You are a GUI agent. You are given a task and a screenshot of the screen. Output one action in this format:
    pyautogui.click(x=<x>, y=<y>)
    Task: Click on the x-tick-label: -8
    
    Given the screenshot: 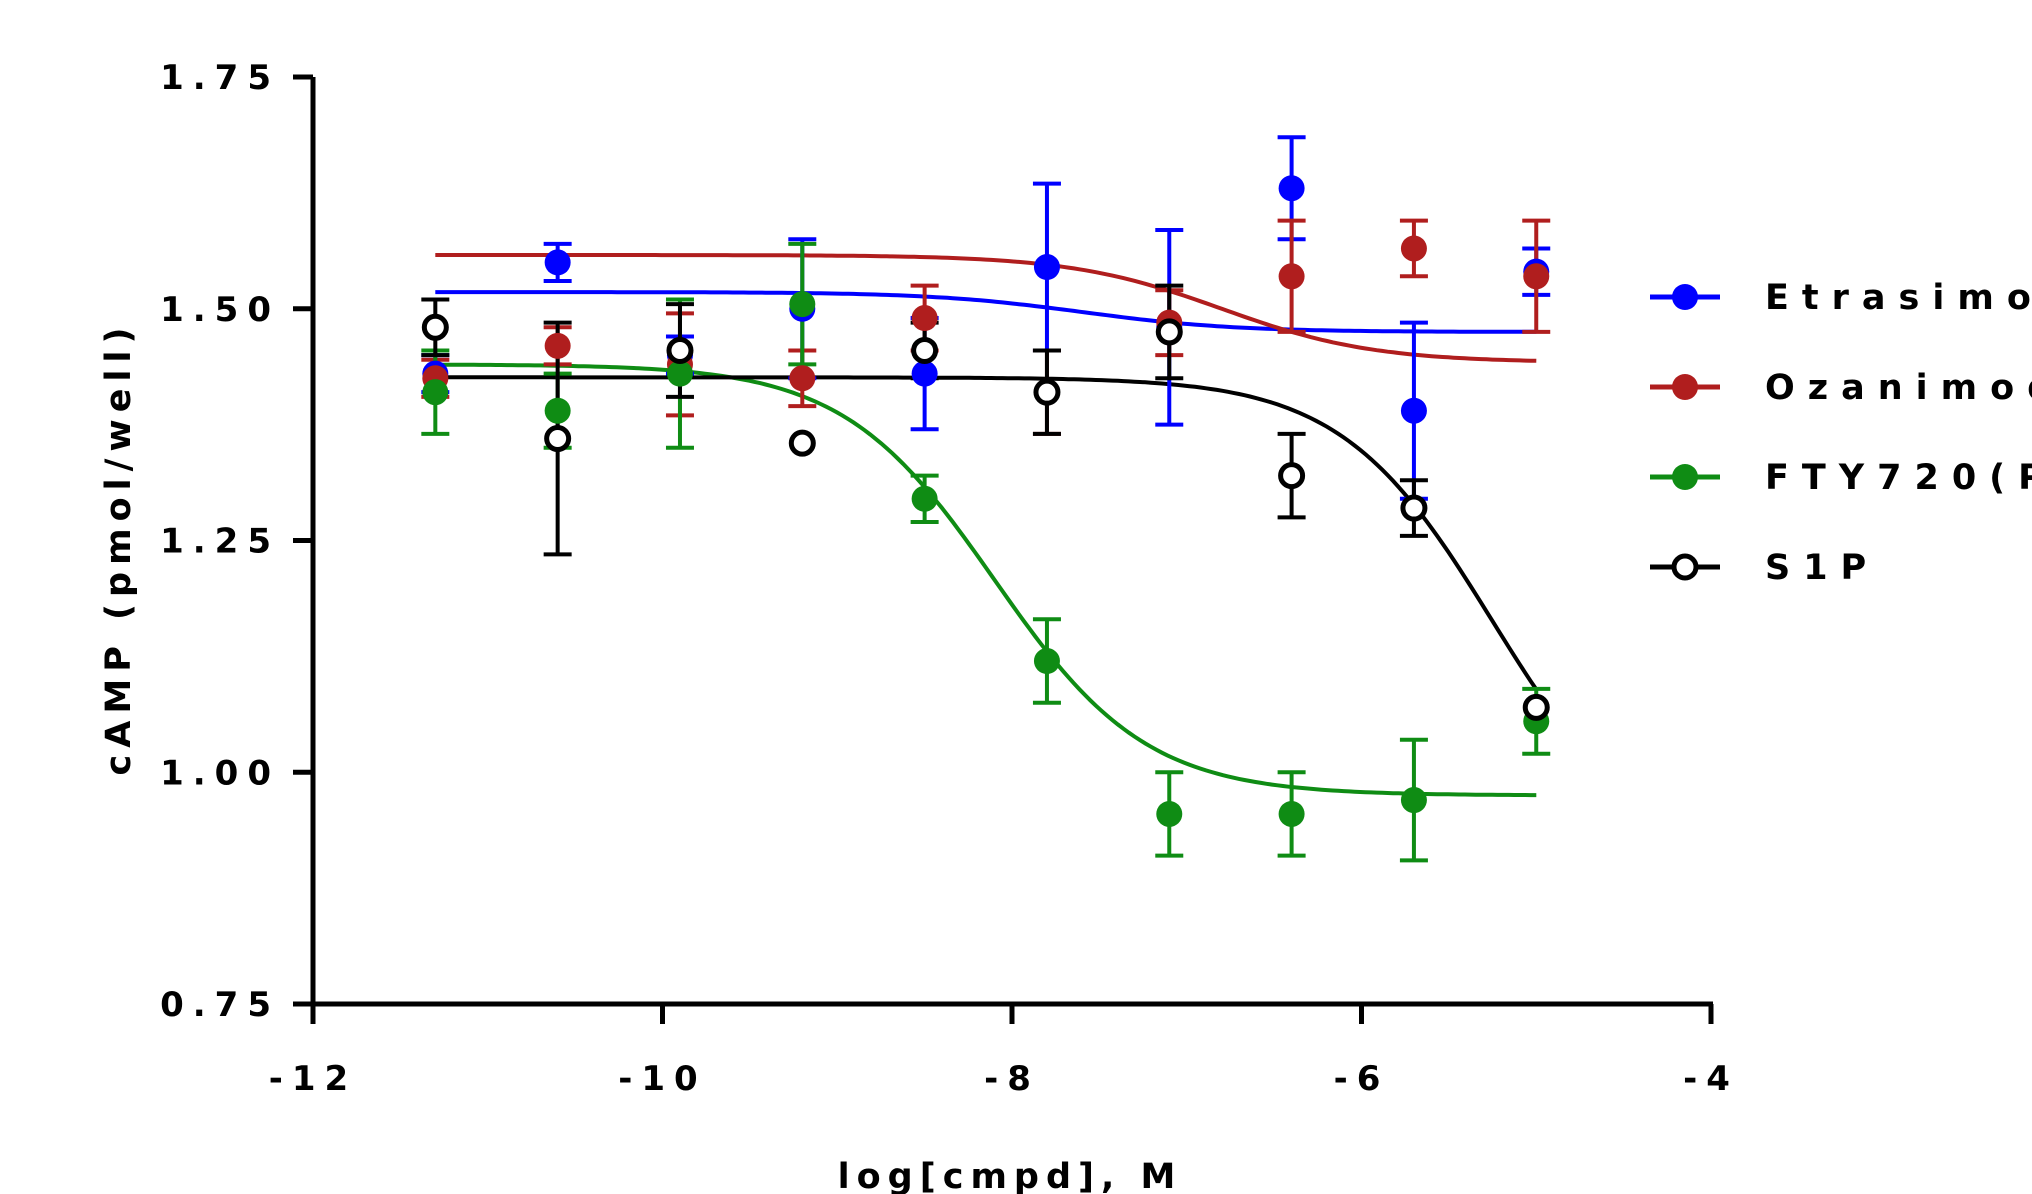 What is the action you would take?
    pyautogui.click(x=1012, y=1079)
    